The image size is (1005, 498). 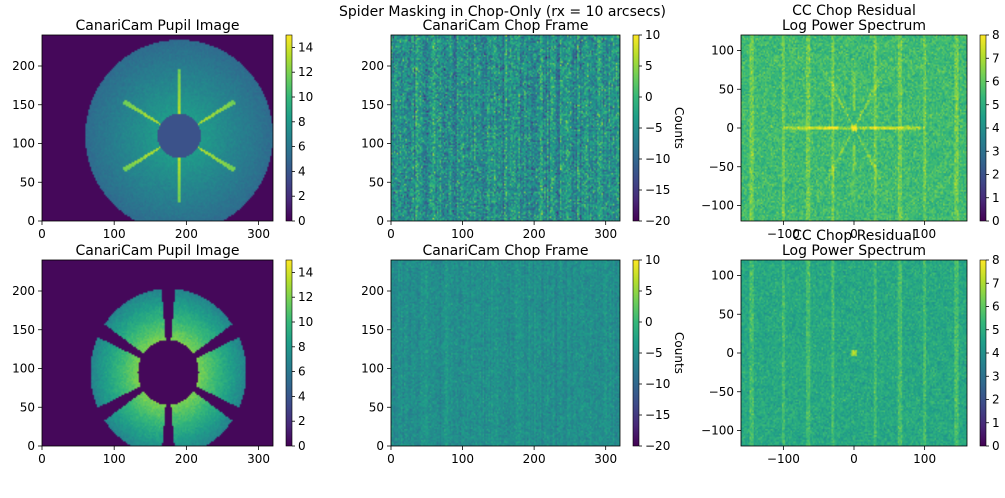 I want to click on colorbar-tick-label: 7, so click(x=996, y=283).